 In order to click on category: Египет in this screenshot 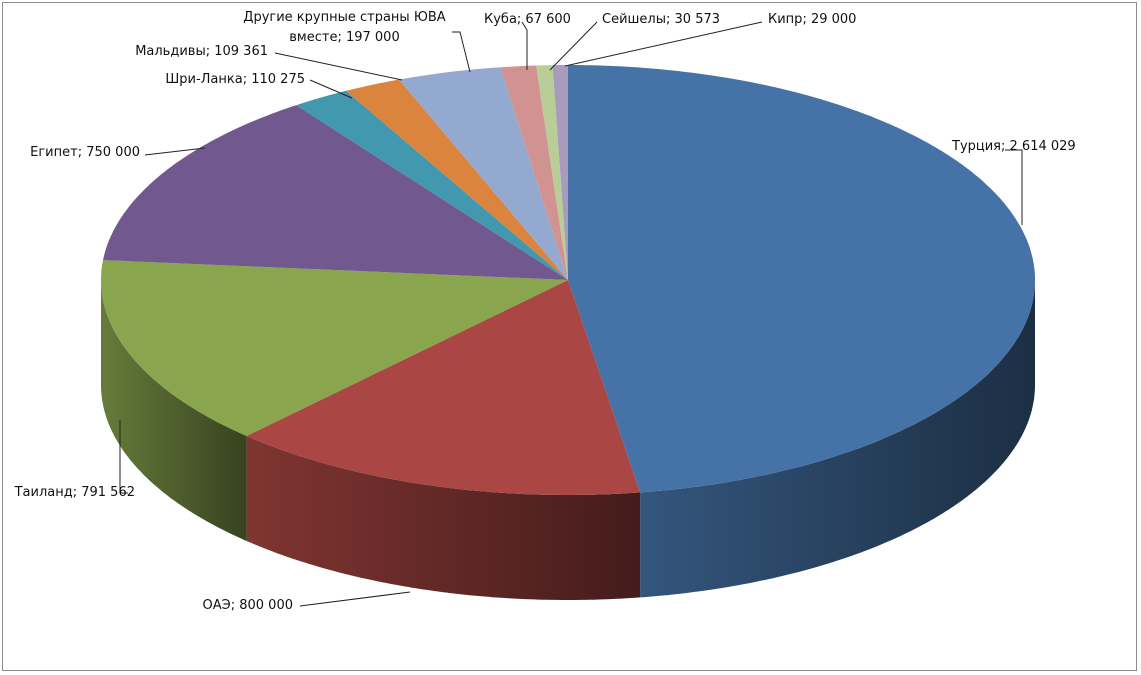, I will do `click(54, 152)`.